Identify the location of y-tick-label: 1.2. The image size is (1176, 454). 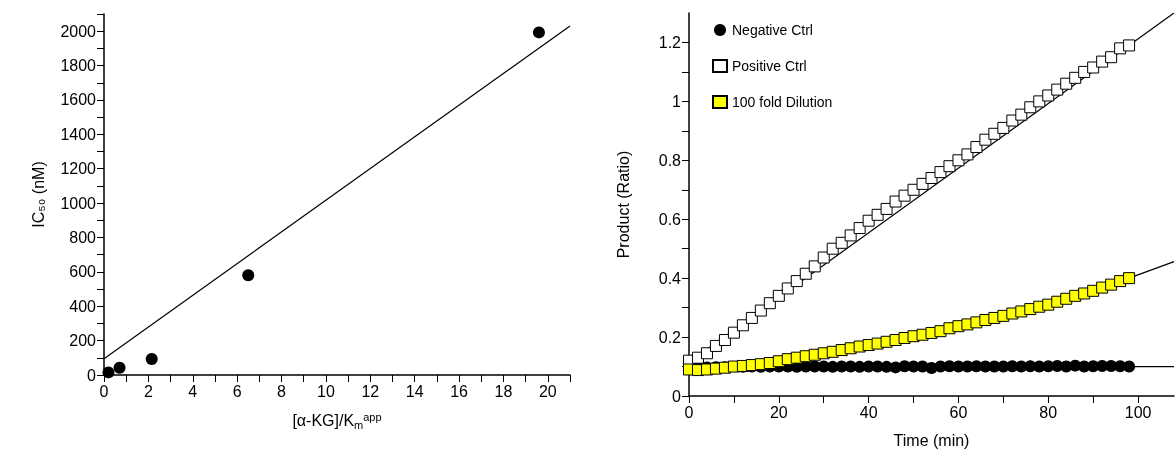
(670, 42).